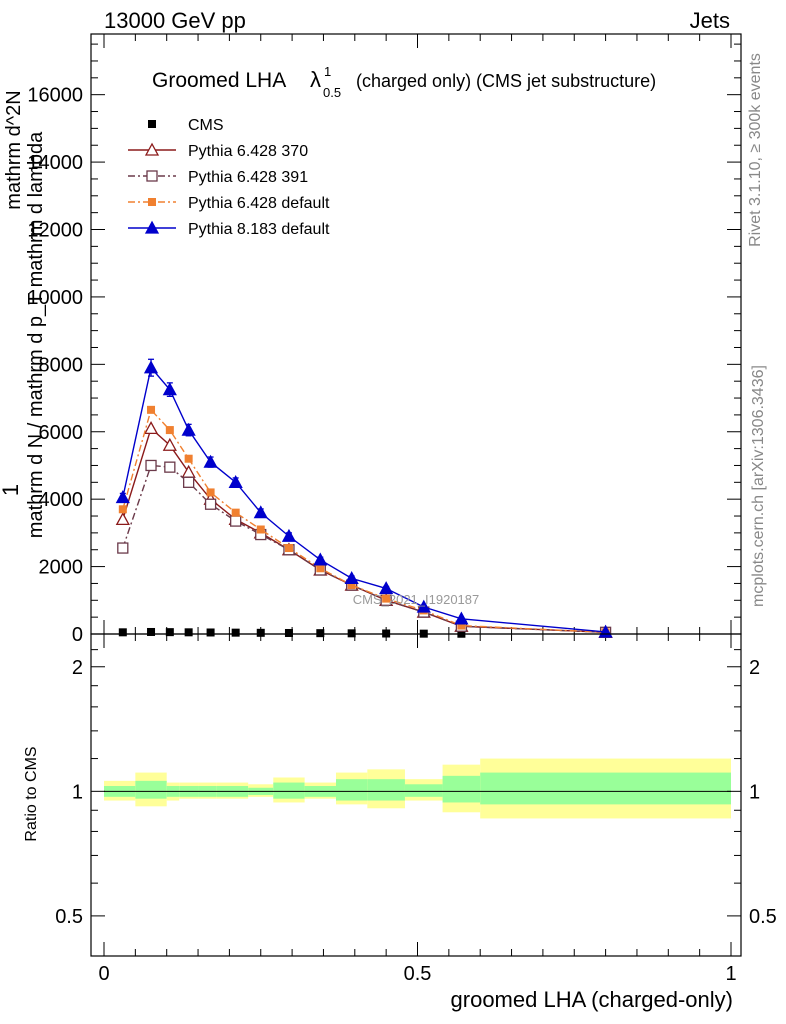 Image resolution: width=786 pixels, height=1024 pixels. Describe the element at coordinates (758, 486) in the screenshot. I see `mcplots-label: mcplots.cern.ch [arXiv:1306.3436]` at that location.